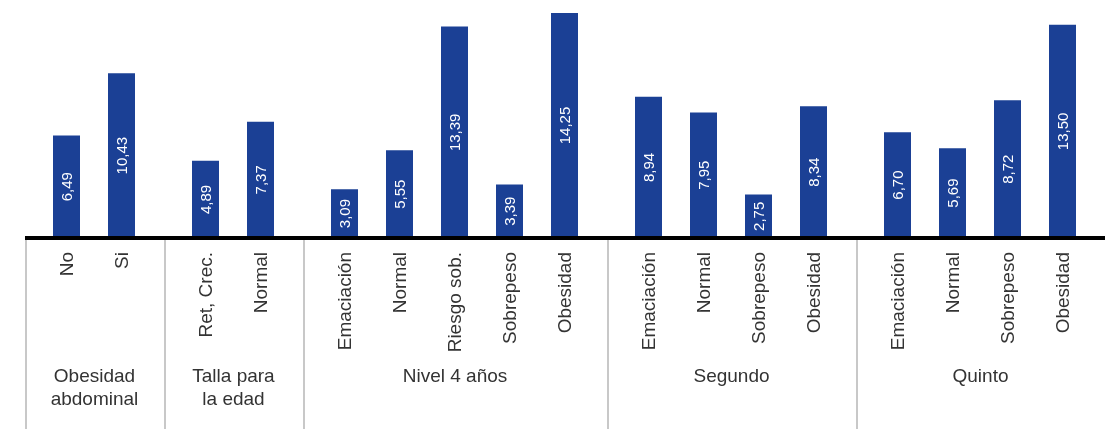 The width and height of the screenshot is (1109, 429). Describe the element at coordinates (731, 375) in the screenshot. I see `x-axis-title: Segundo` at that location.